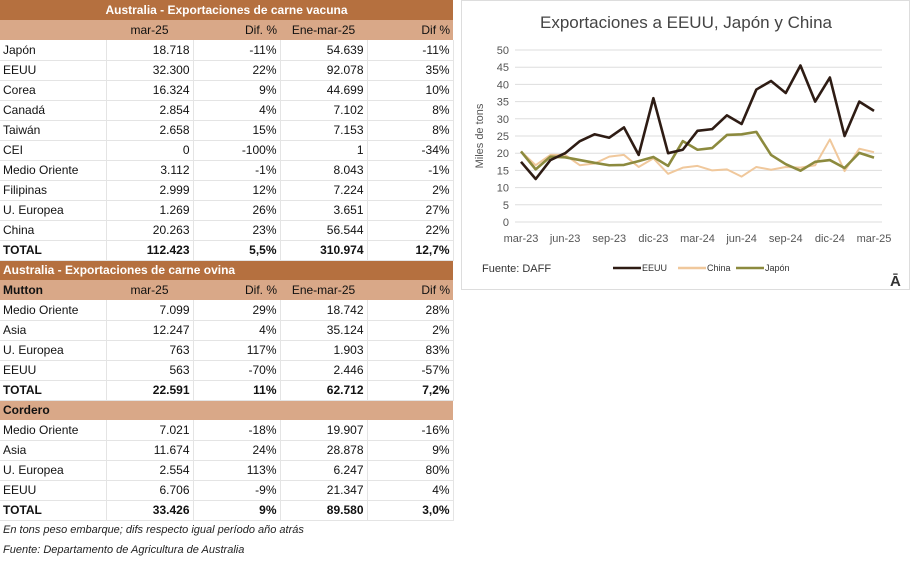 This screenshot has height=561, width=911. Describe the element at coordinates (150, 350) in the screenshot. I see `cell: 763` at that location.